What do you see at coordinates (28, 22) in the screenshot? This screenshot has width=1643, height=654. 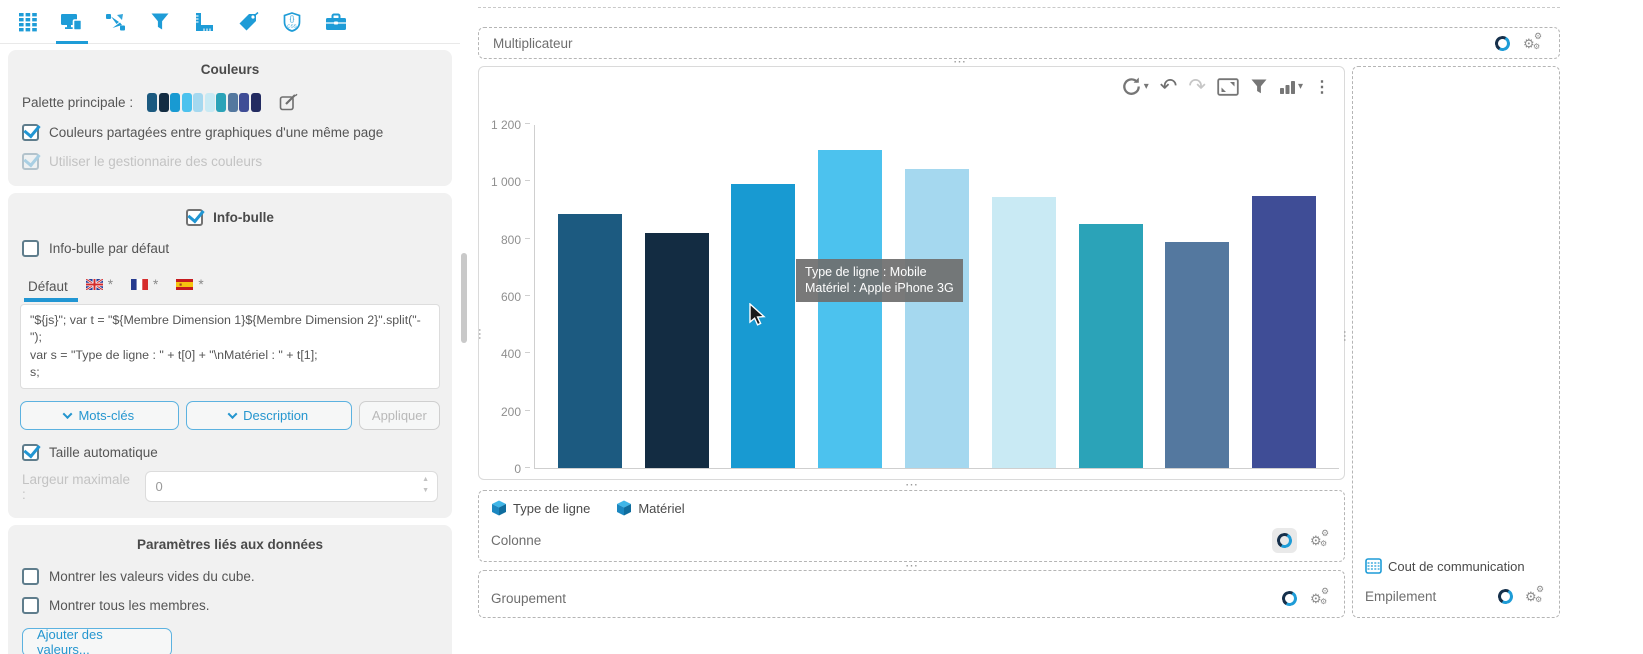 I see `table-grid-icon` at bounding box center [28, 22].